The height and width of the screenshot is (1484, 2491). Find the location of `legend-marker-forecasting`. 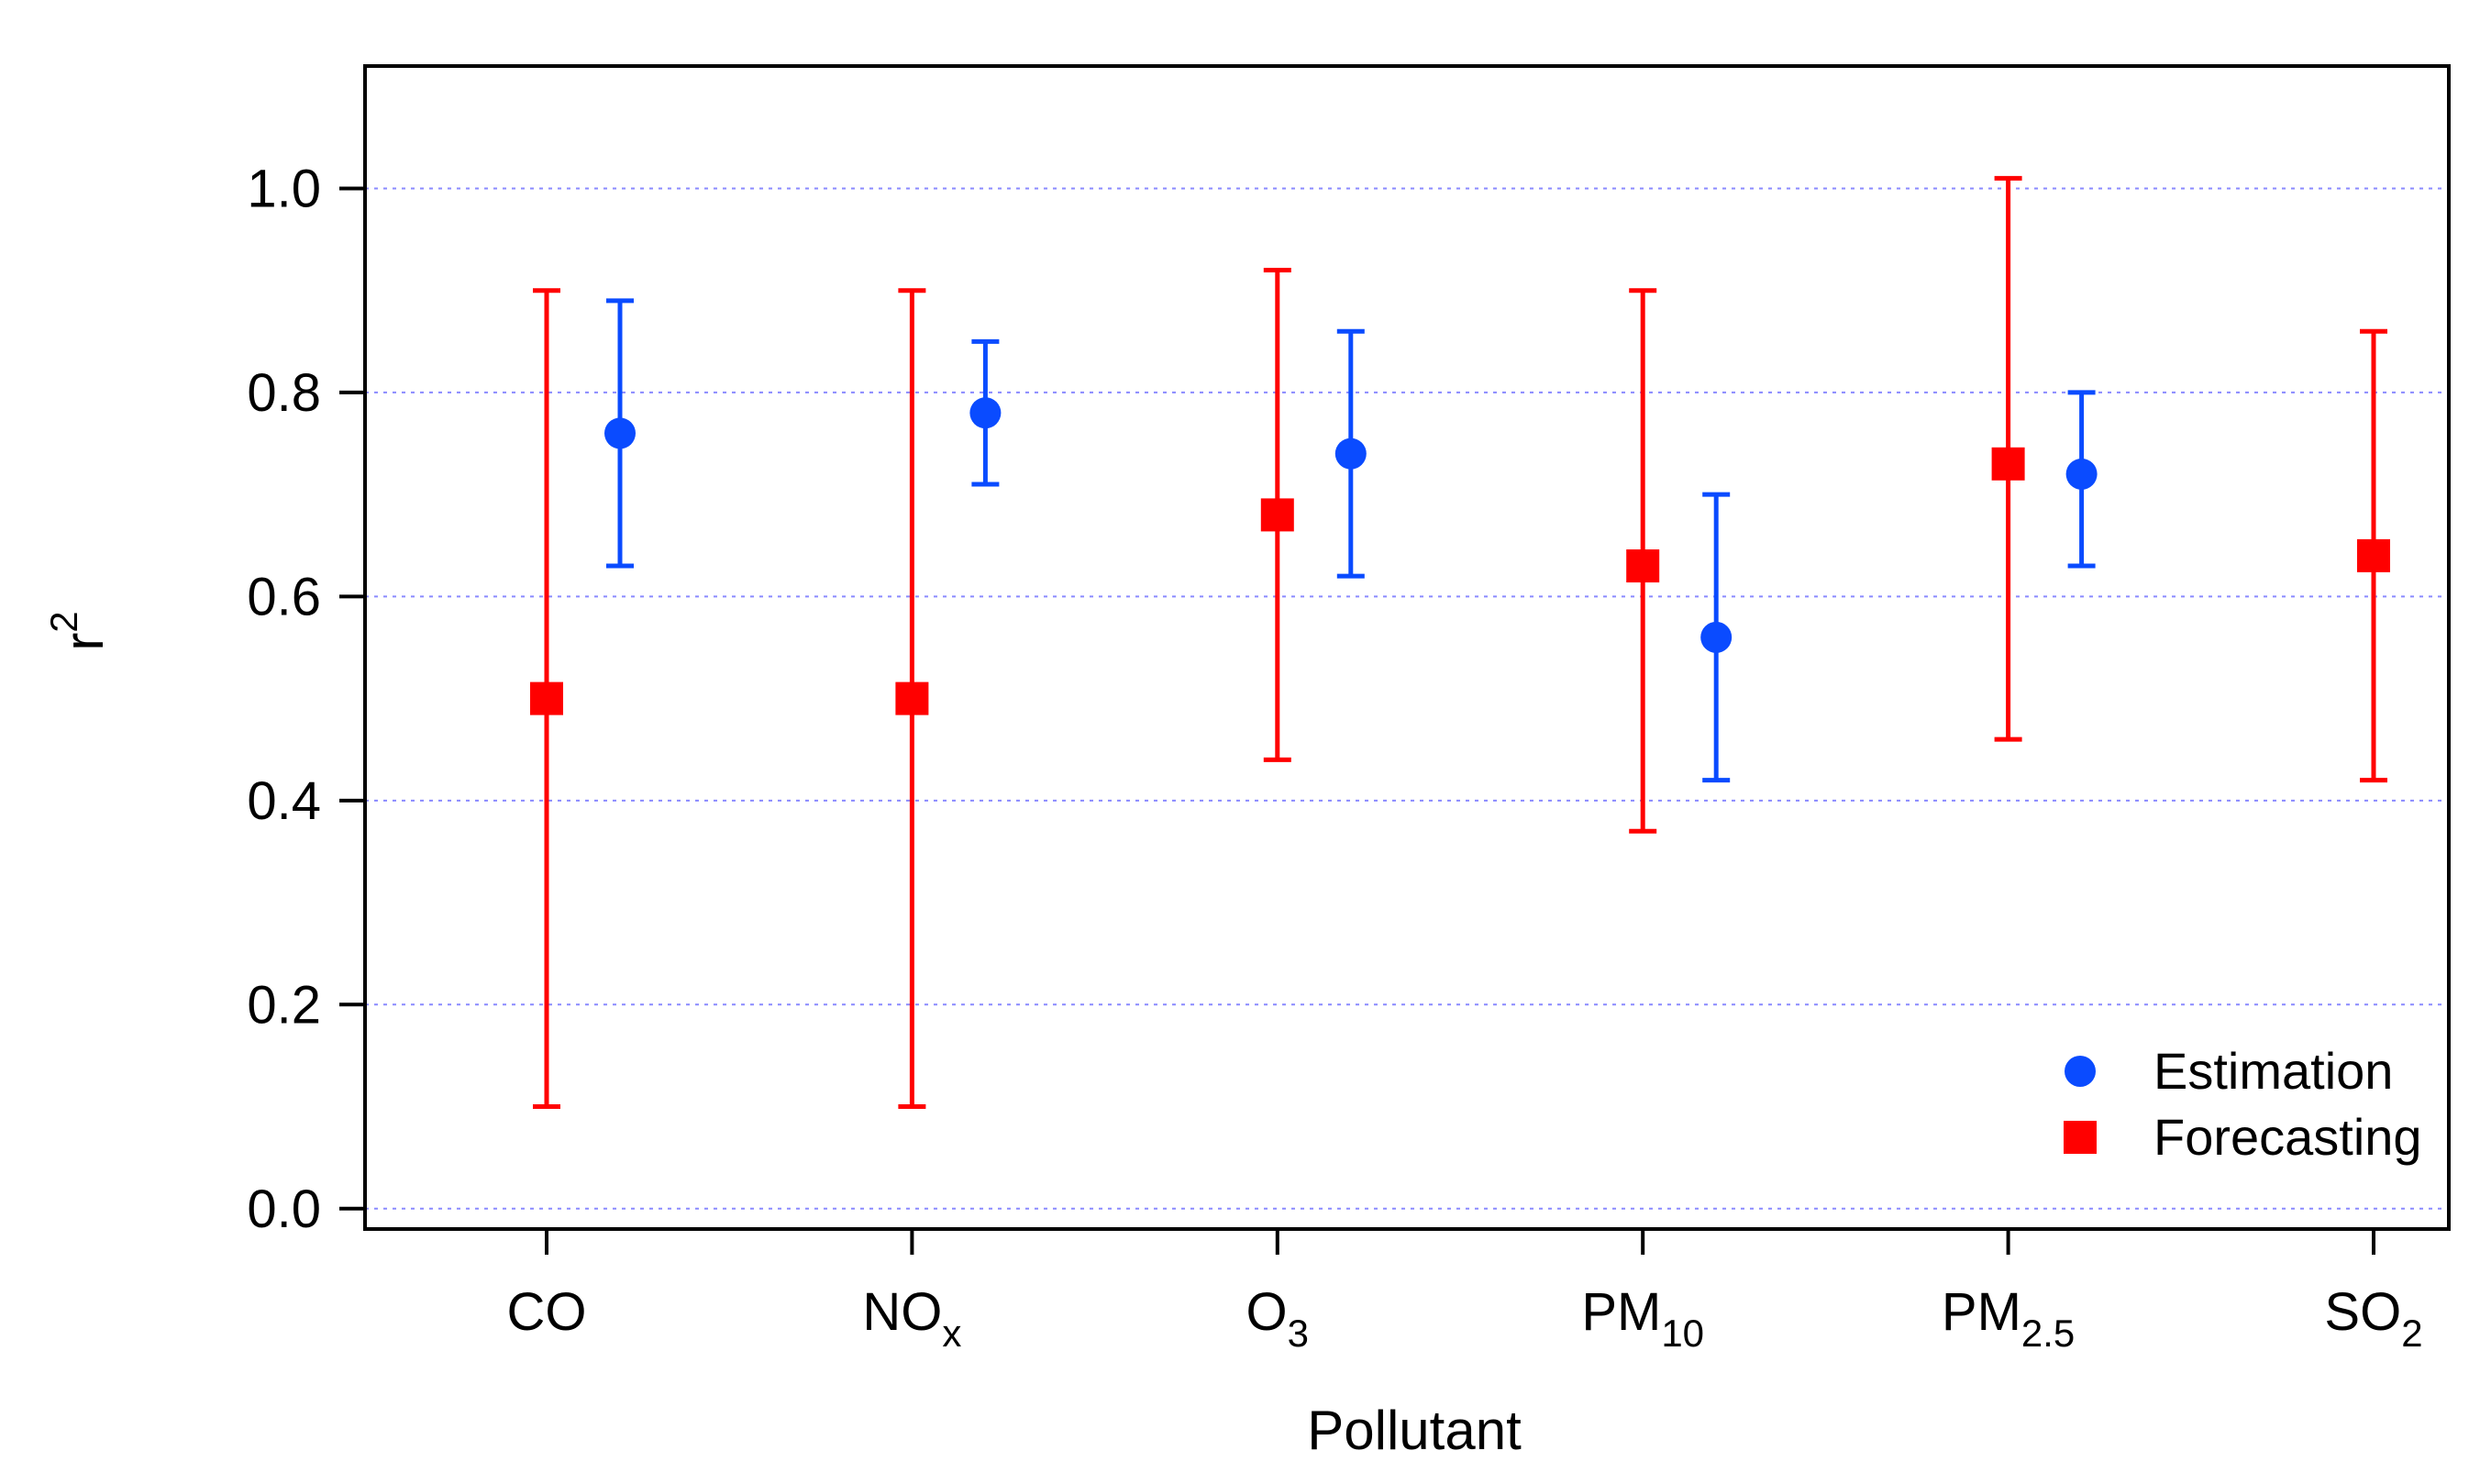

legend-marker-forecasting is located at coordinates (2080, 1137).